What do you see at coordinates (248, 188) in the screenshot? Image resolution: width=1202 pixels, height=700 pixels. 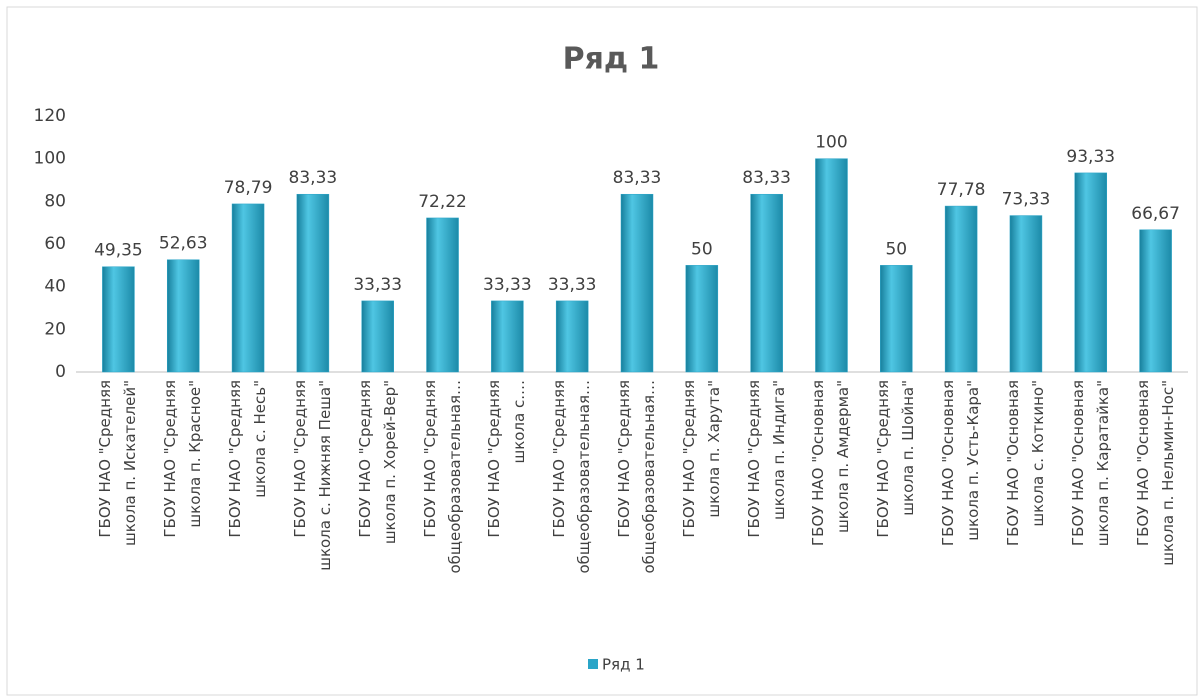 I see `data-label: 78,79` at bounding box center [248, 188].